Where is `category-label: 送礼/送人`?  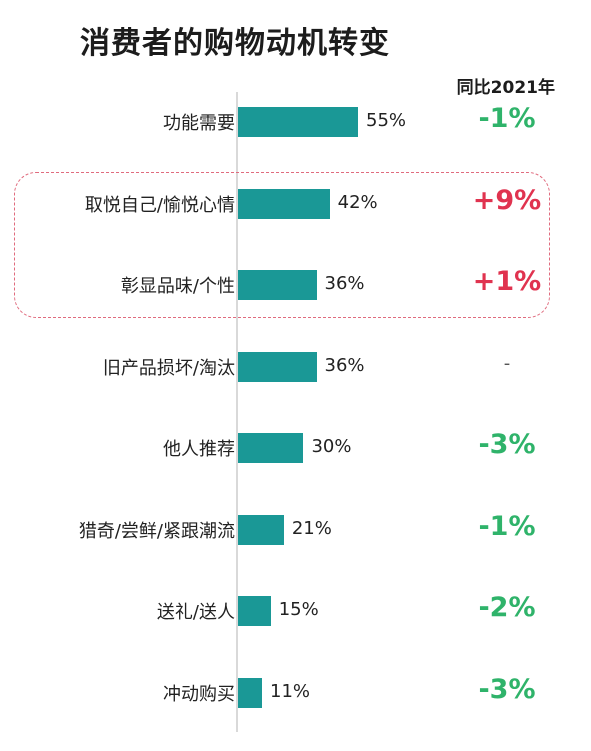
category-label: 送礼/送人 is located at coordinates (195, 612).